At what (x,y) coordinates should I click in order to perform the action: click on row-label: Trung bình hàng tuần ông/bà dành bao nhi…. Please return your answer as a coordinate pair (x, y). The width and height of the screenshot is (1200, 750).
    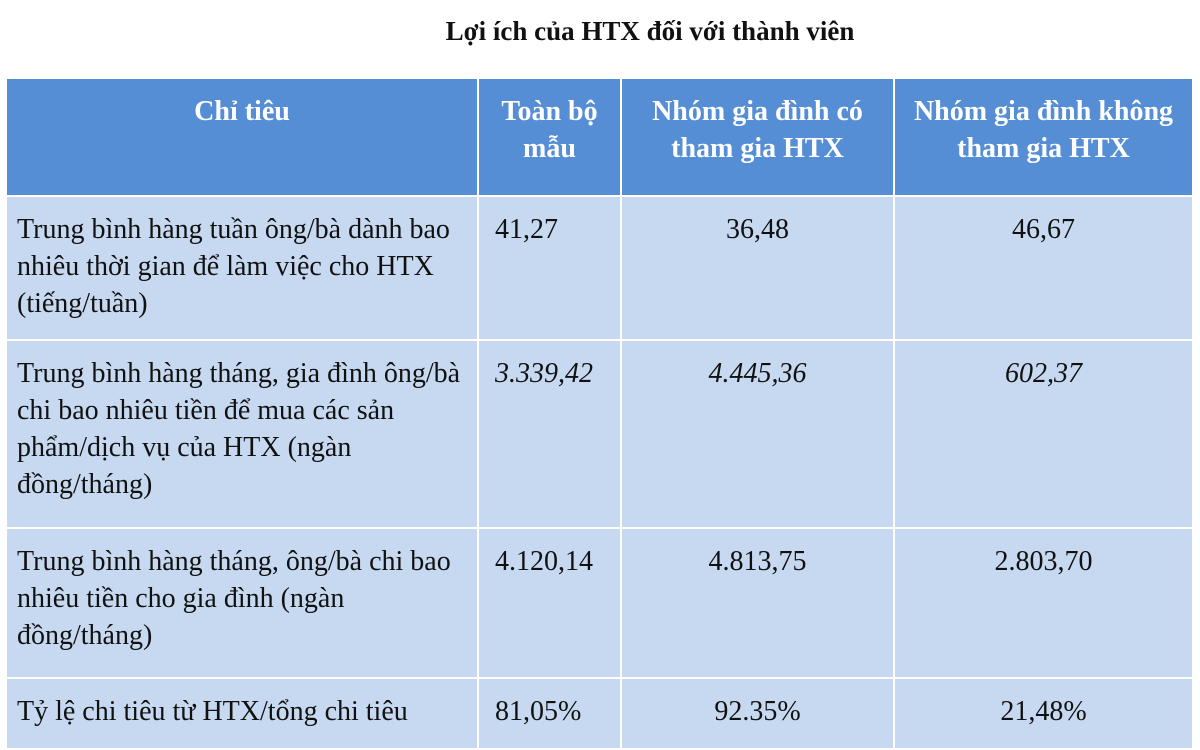
    Looking at the image, I should click on (242, 268).